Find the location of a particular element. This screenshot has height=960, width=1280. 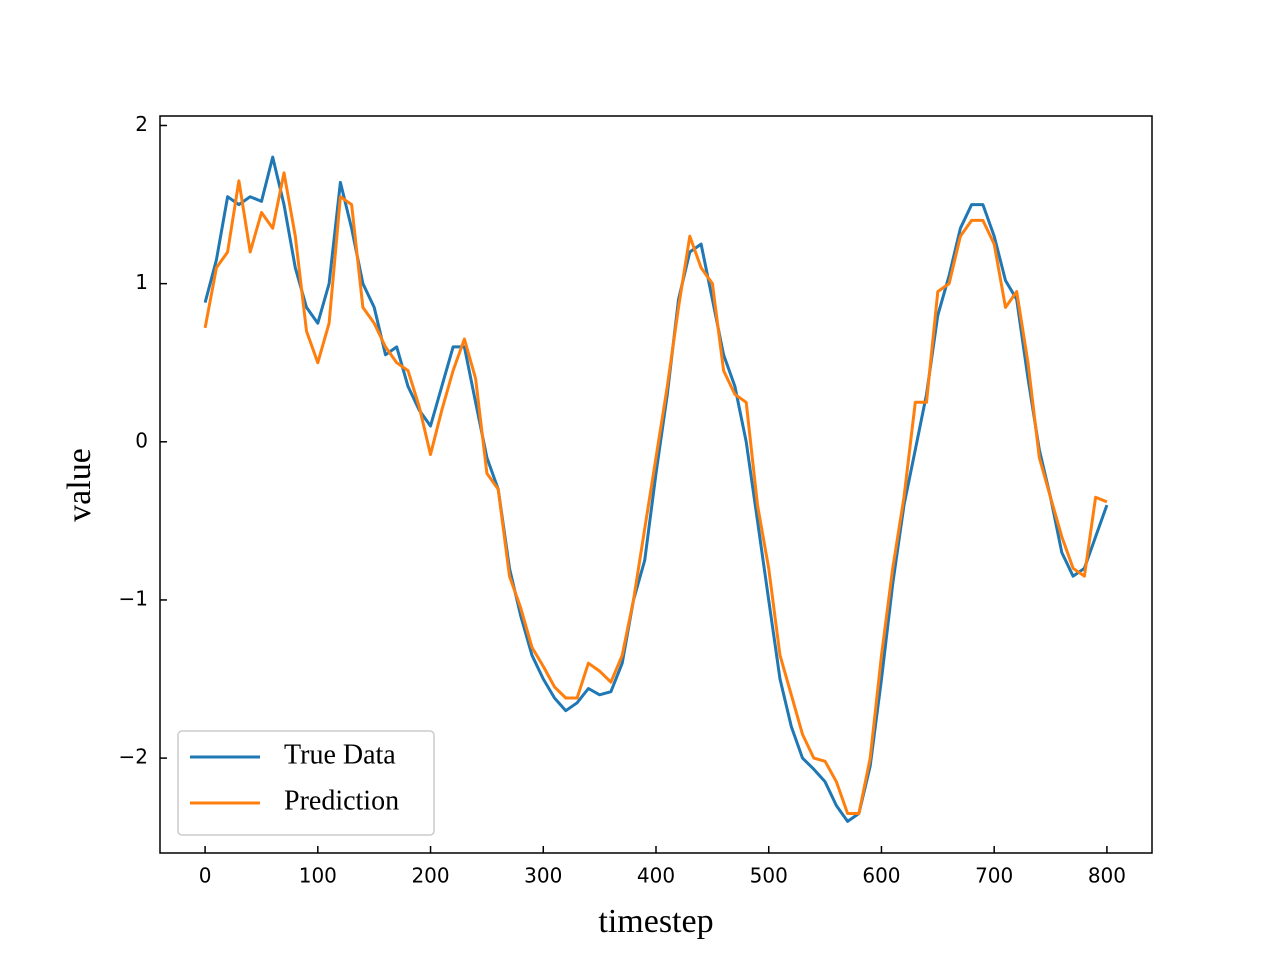

x-tick-label: 200 is located at coordinates (430, 876).